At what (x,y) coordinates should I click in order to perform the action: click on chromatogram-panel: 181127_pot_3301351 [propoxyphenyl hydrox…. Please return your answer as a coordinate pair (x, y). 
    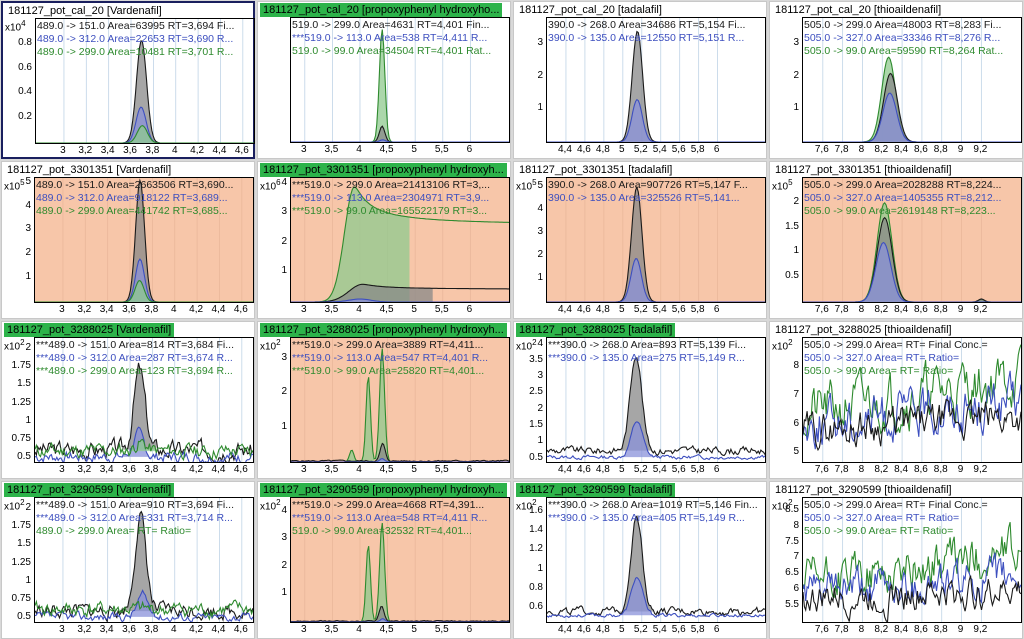
    Looking at the image, I should click on (384, 240).